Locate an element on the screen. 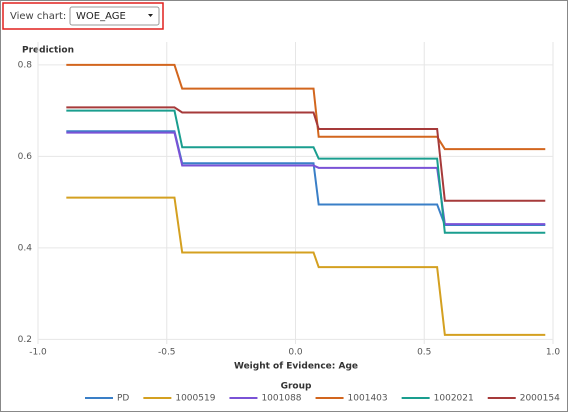  y-tick-label: 0.4 is located at coordinates (25, 248).